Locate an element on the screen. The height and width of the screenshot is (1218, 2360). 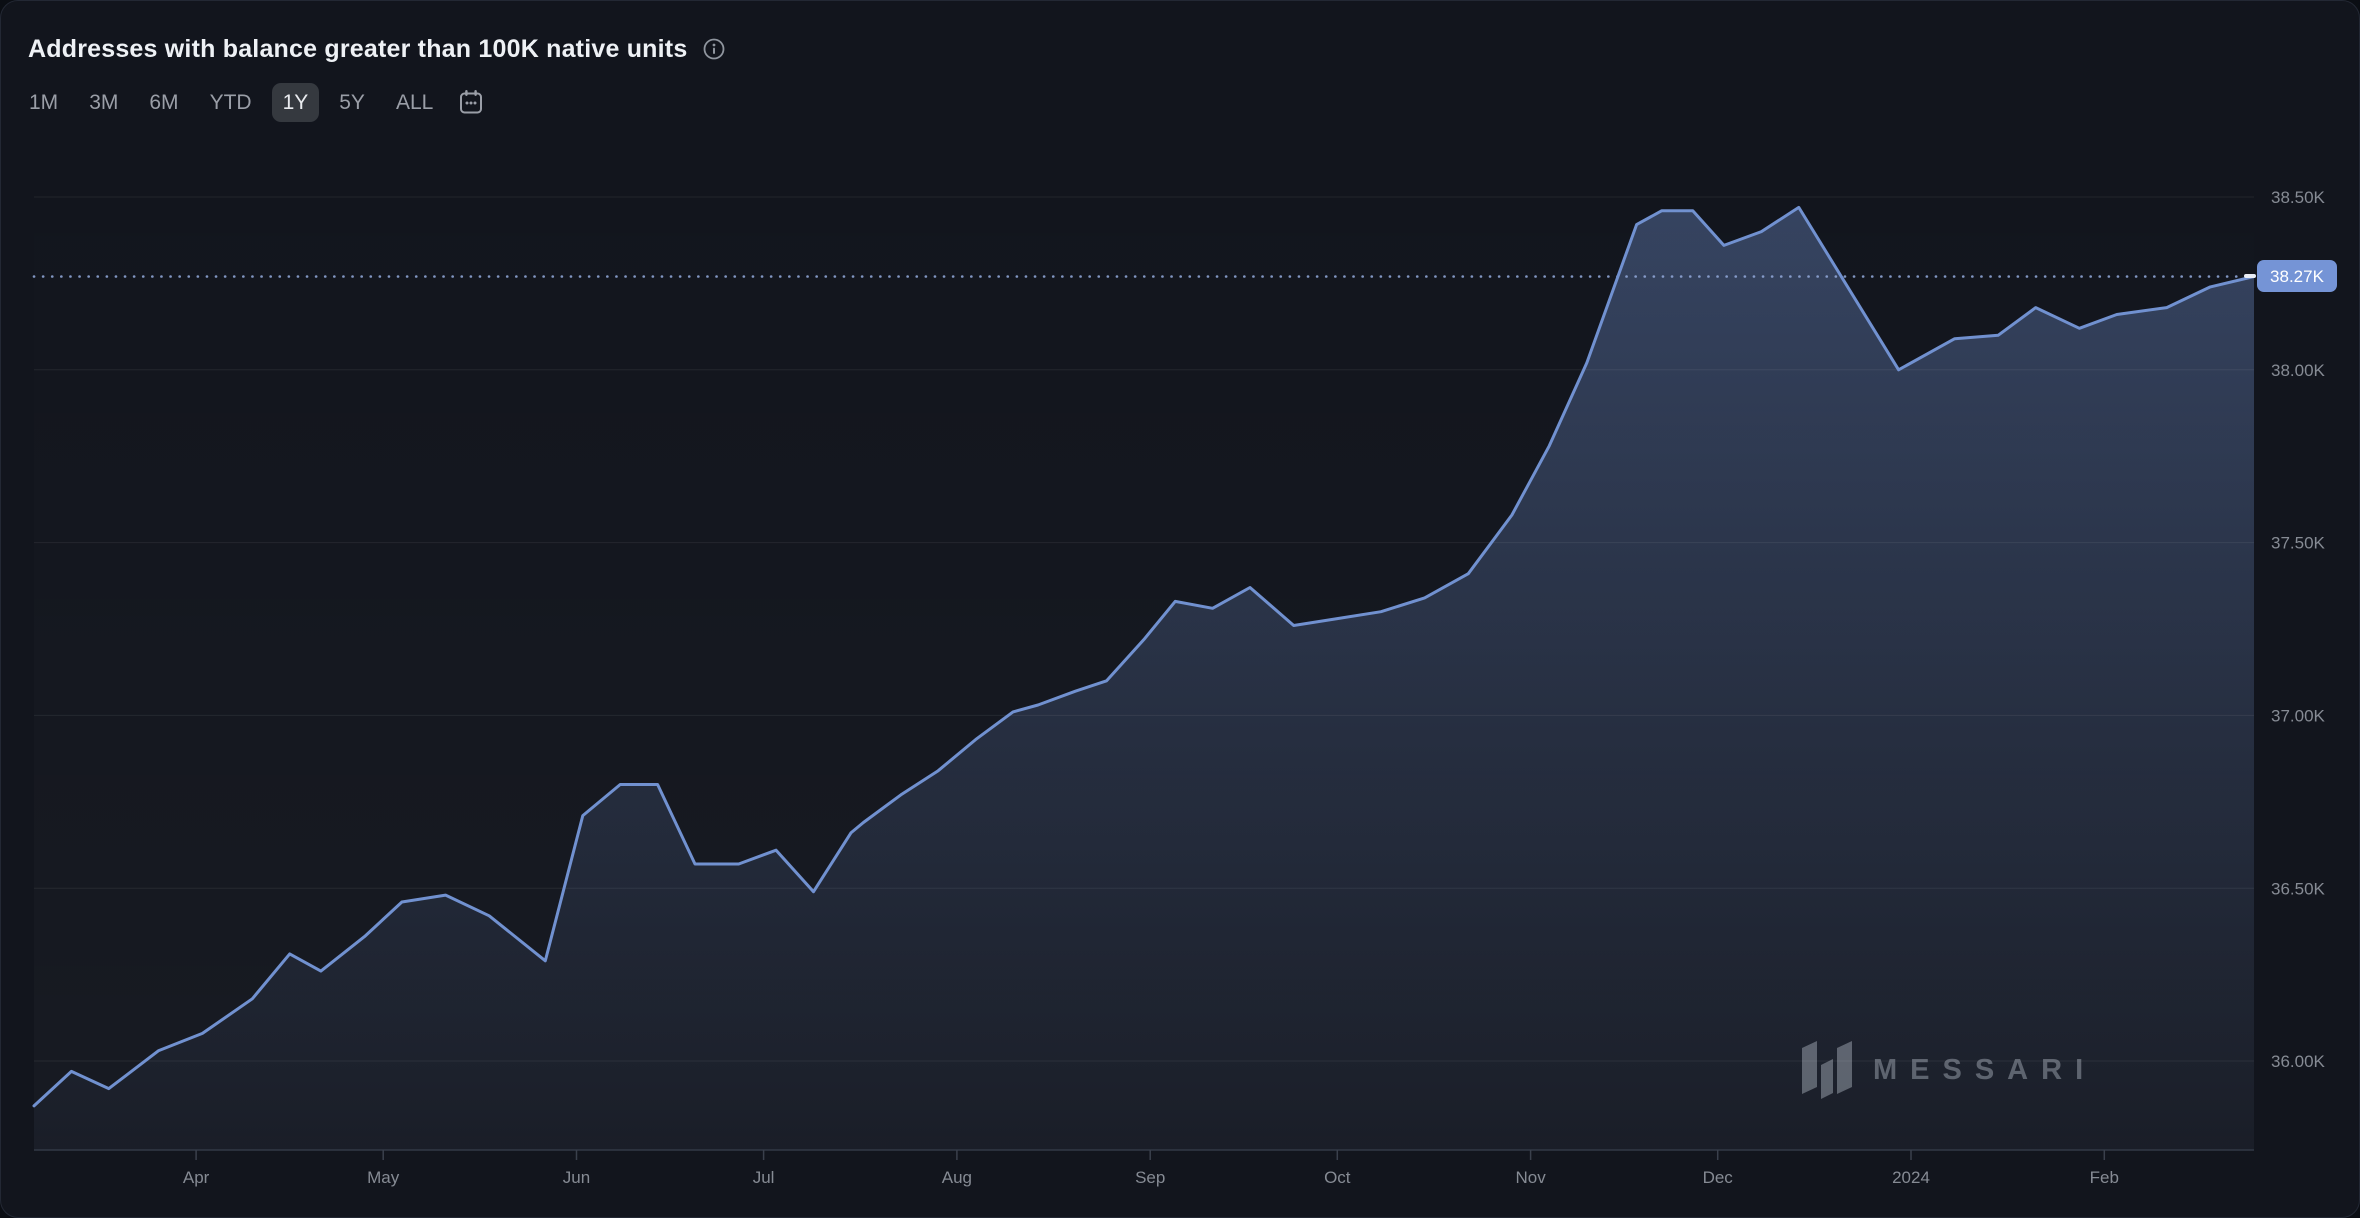
y-axis-label: 36.50K is located at coordinates (2298, 888).